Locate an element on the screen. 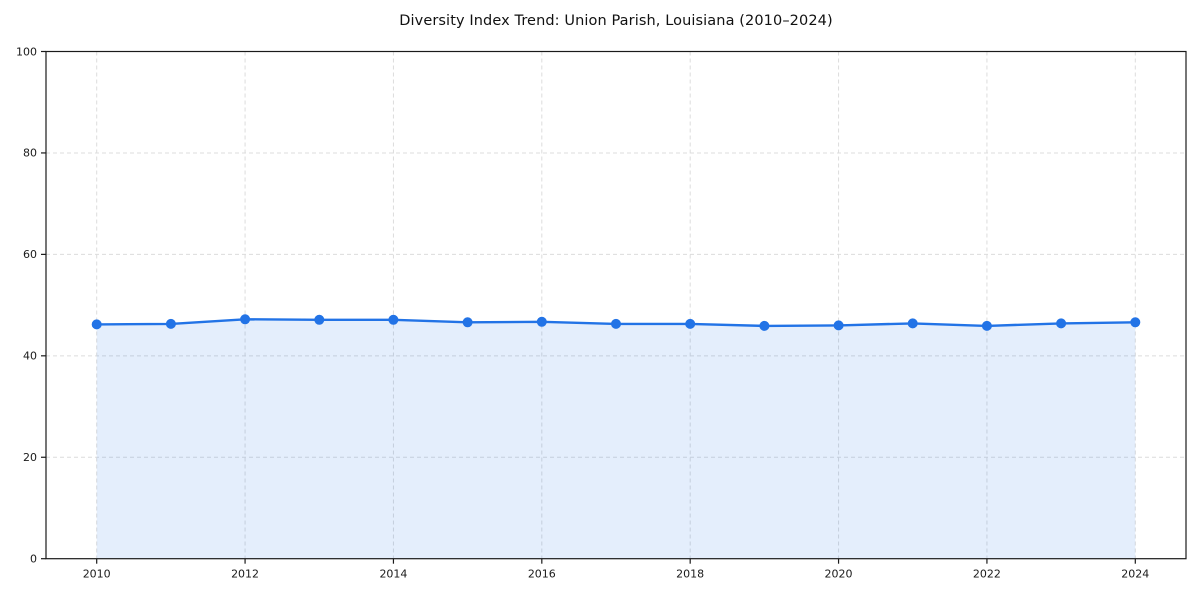 This screenshot has width=1200, height=600. y-tick-label: 60 is located at coordinates (30, 254).